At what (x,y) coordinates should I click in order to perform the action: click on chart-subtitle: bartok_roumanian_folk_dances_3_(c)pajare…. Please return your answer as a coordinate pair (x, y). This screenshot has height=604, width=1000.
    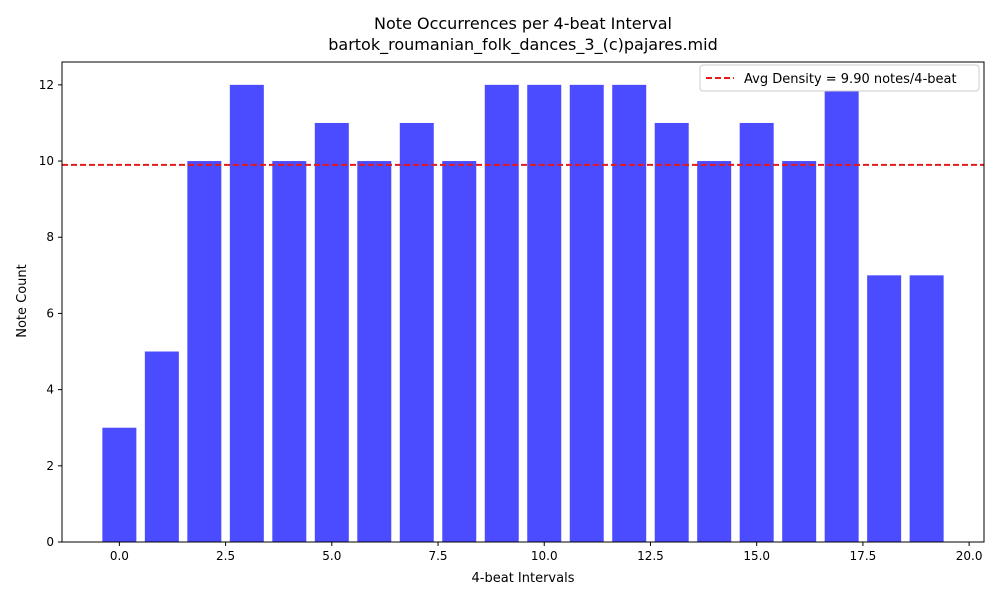
    Looking at the image, I should click on (523, 45).